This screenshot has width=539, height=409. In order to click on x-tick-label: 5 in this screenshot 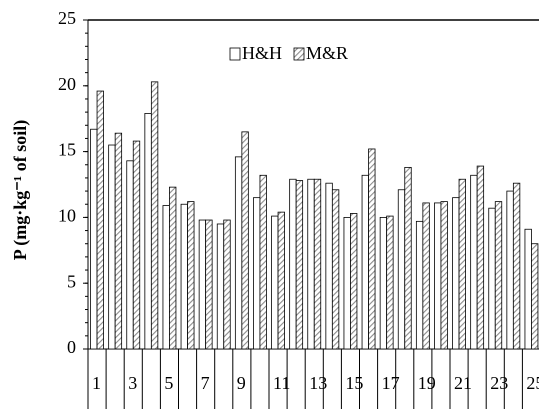, I will do `click(168, 383)`.